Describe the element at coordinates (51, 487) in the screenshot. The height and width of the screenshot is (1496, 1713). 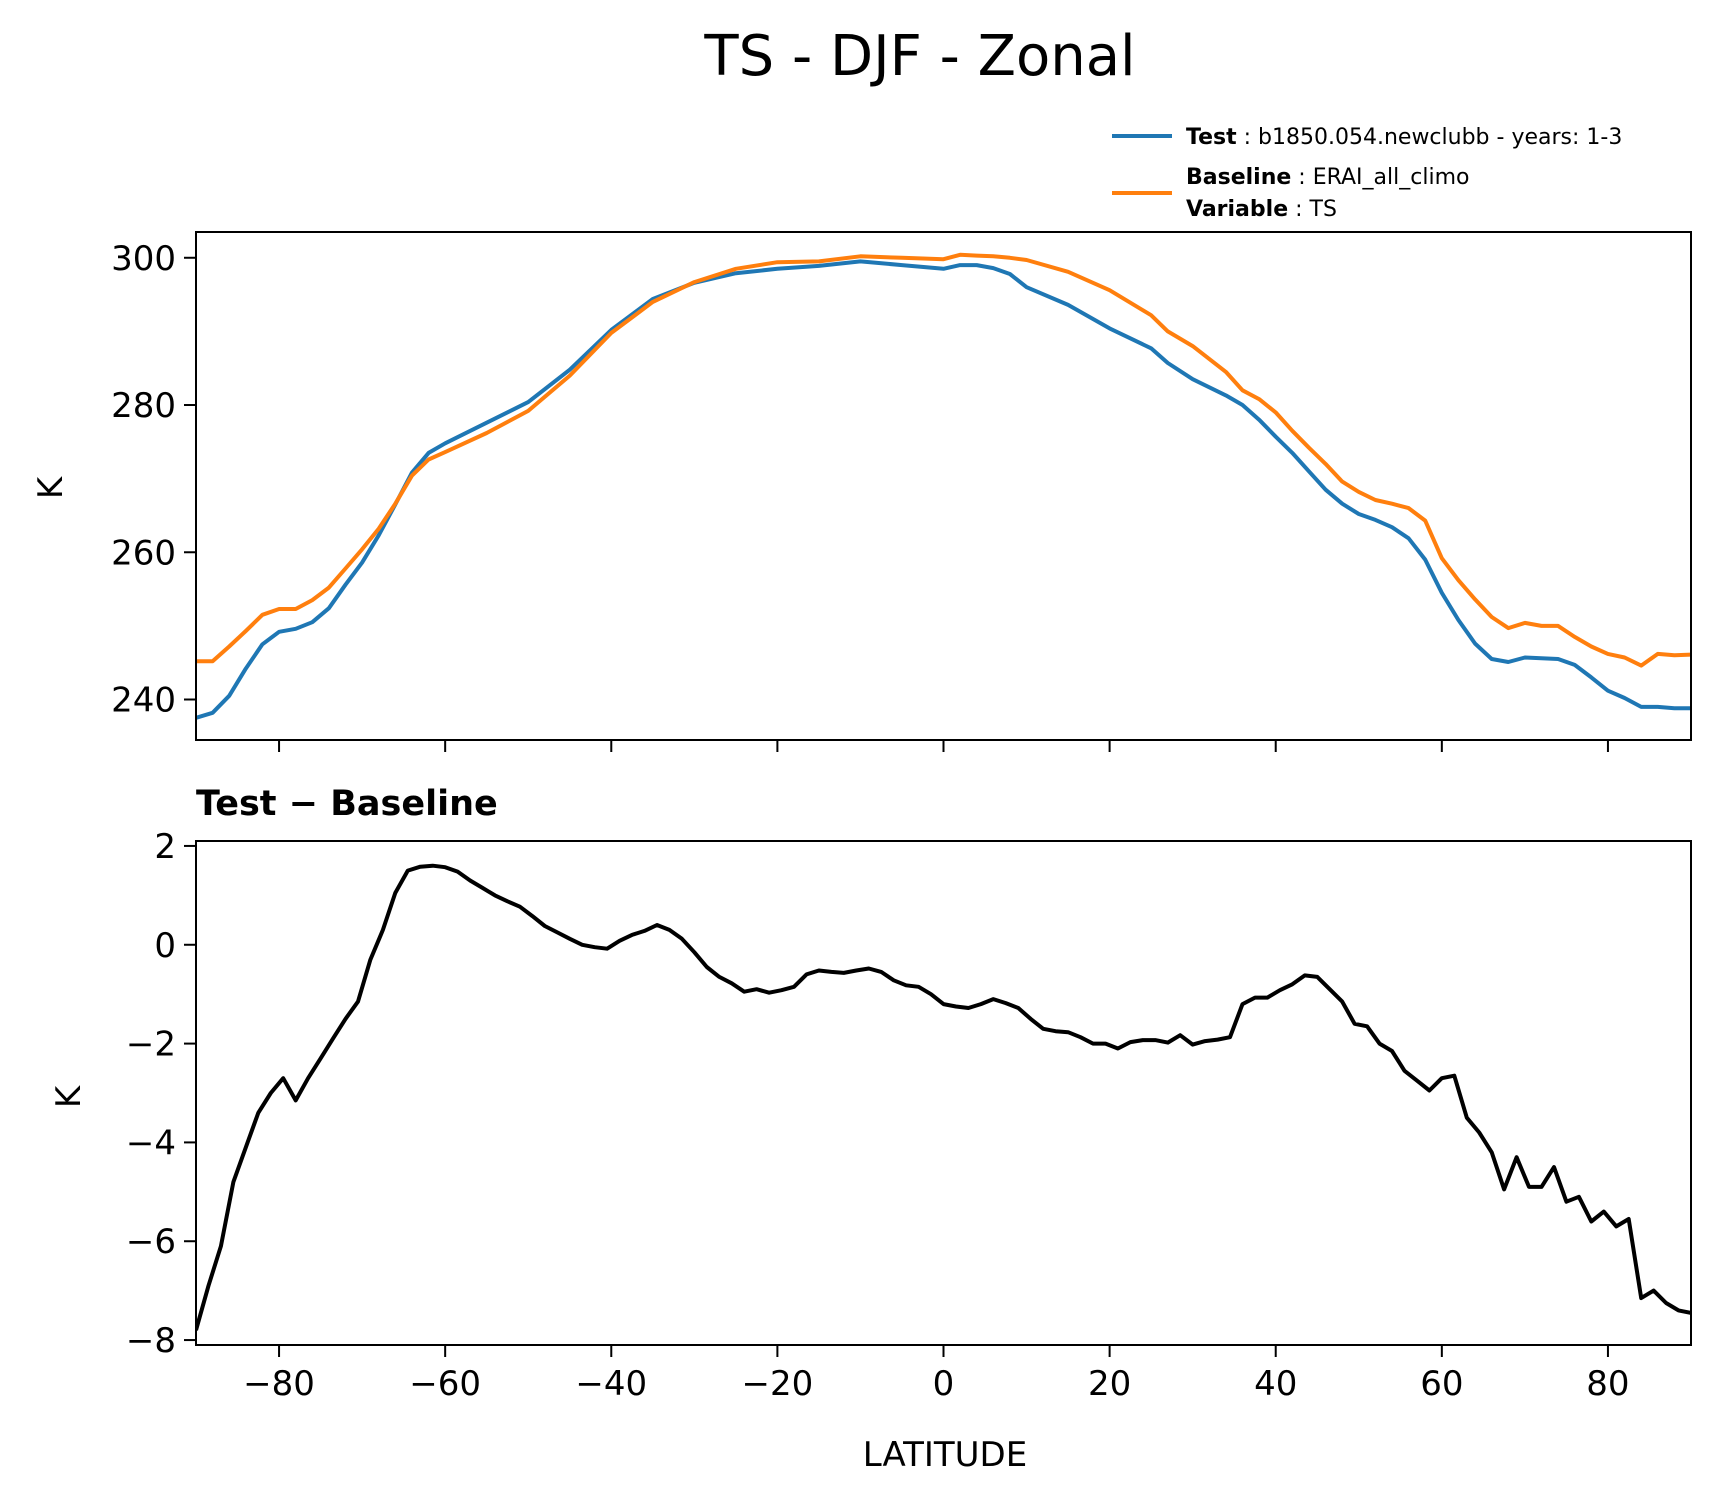
I see `top-ylabel: K` at that location.